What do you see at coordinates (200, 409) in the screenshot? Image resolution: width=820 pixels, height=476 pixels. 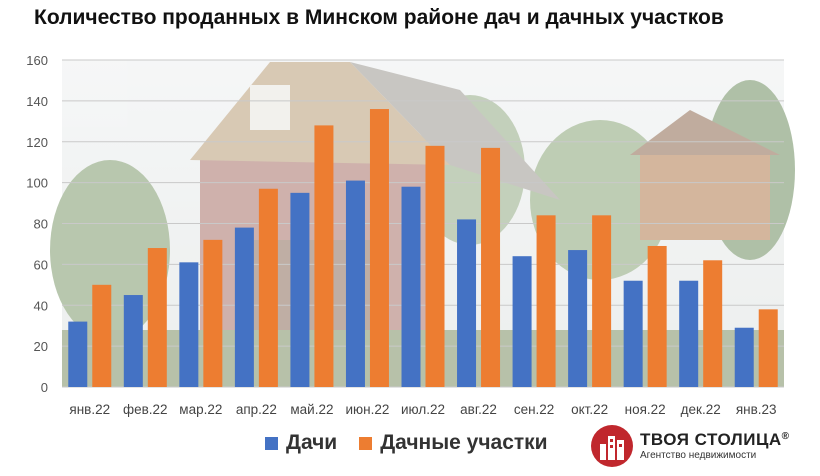 I see `x-tick-label: мар.22` at bounding box center [200, 409].